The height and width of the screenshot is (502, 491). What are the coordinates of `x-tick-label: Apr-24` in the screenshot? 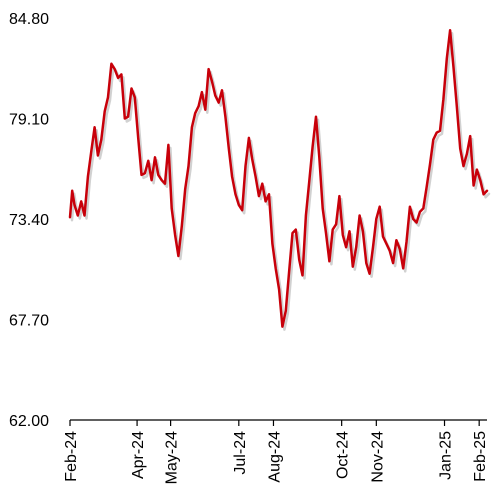 It's located at (138, 455).